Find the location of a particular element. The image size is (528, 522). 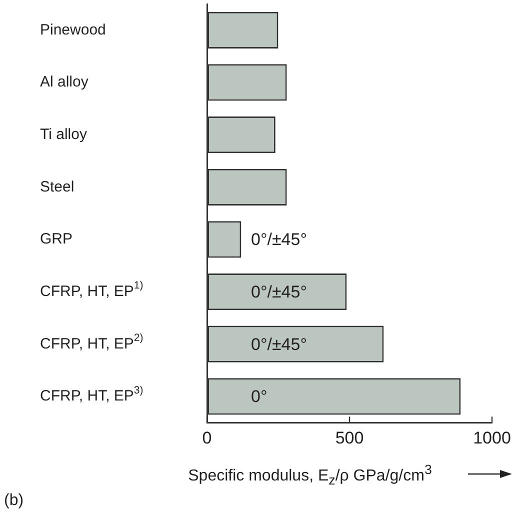

y-tick-label: Steel is located at coordinates (57, 187).